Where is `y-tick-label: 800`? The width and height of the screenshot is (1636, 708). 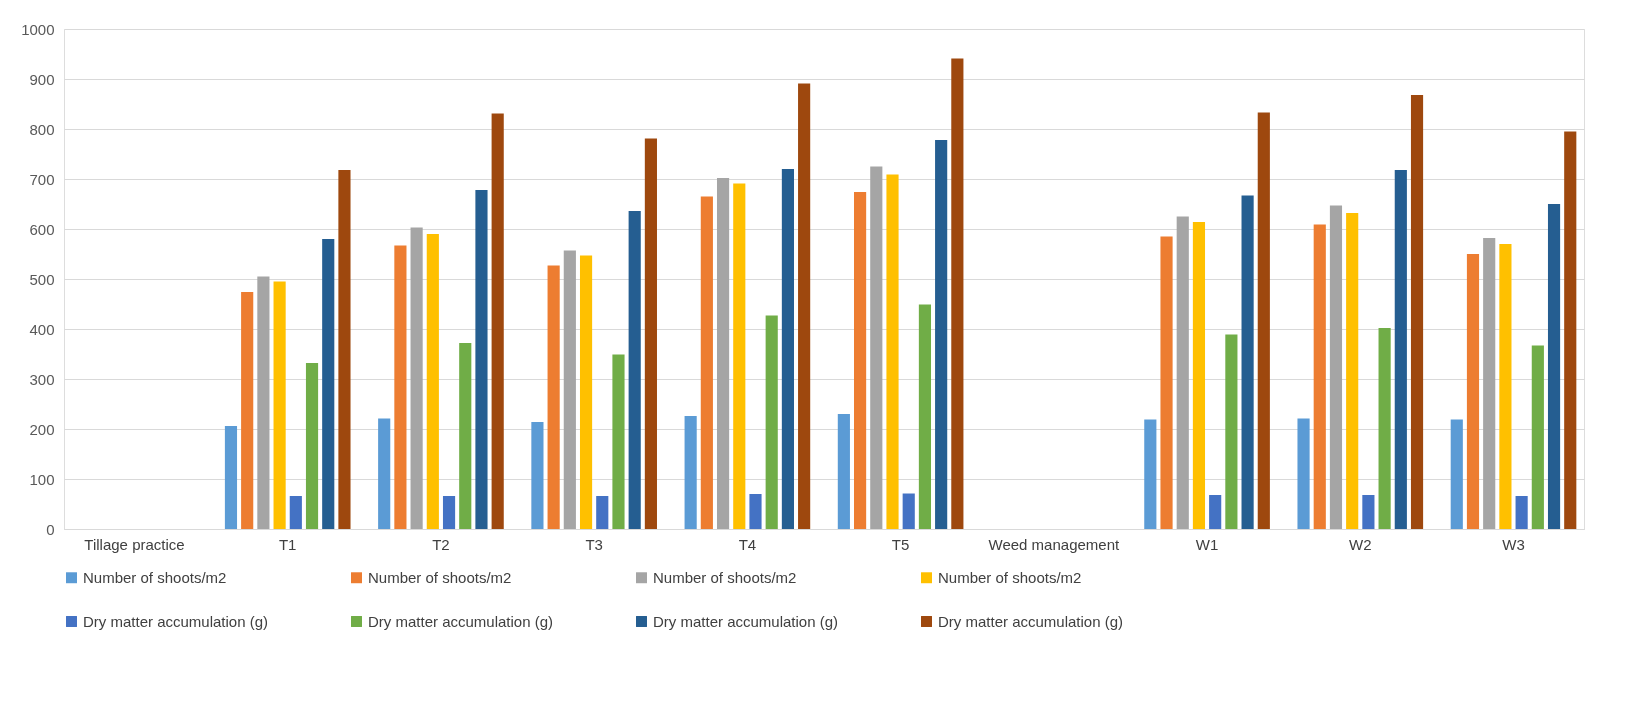 y-tick-label: 800 is located at coordinates (42, 129).